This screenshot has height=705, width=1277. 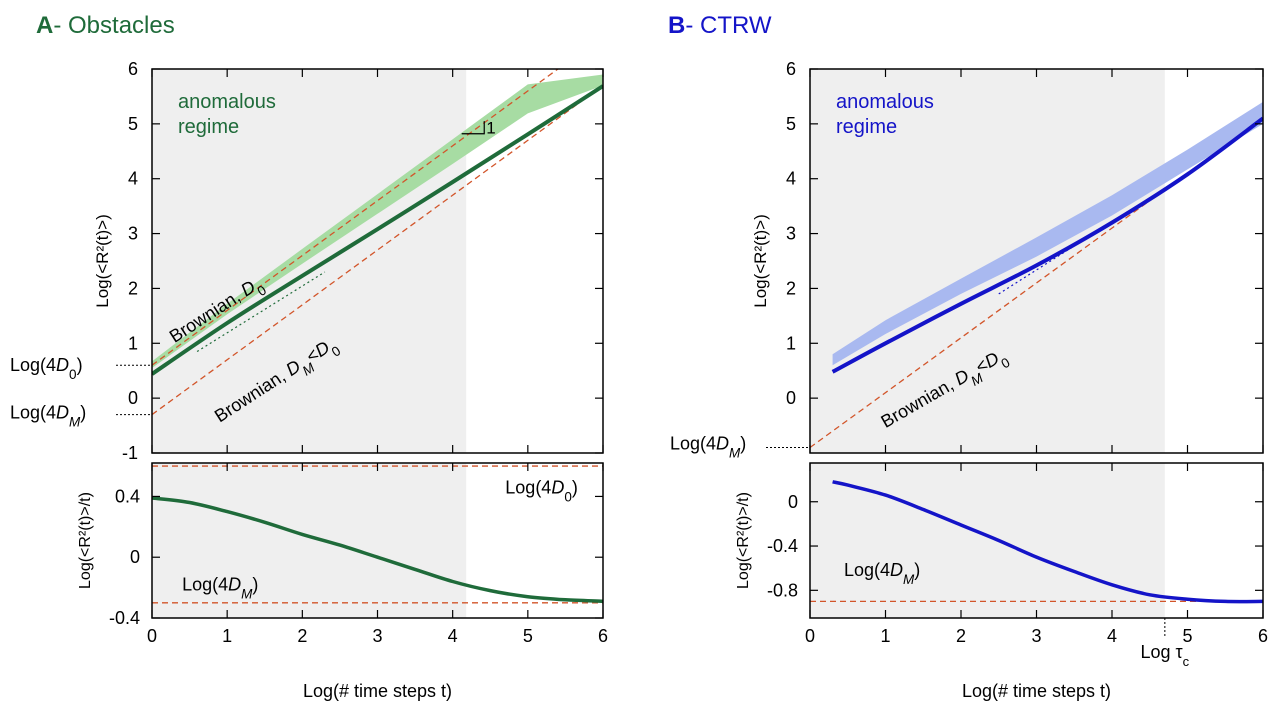 I want to click on panel-a-x-tick-label-4: 4, so click(x=453, y=636).